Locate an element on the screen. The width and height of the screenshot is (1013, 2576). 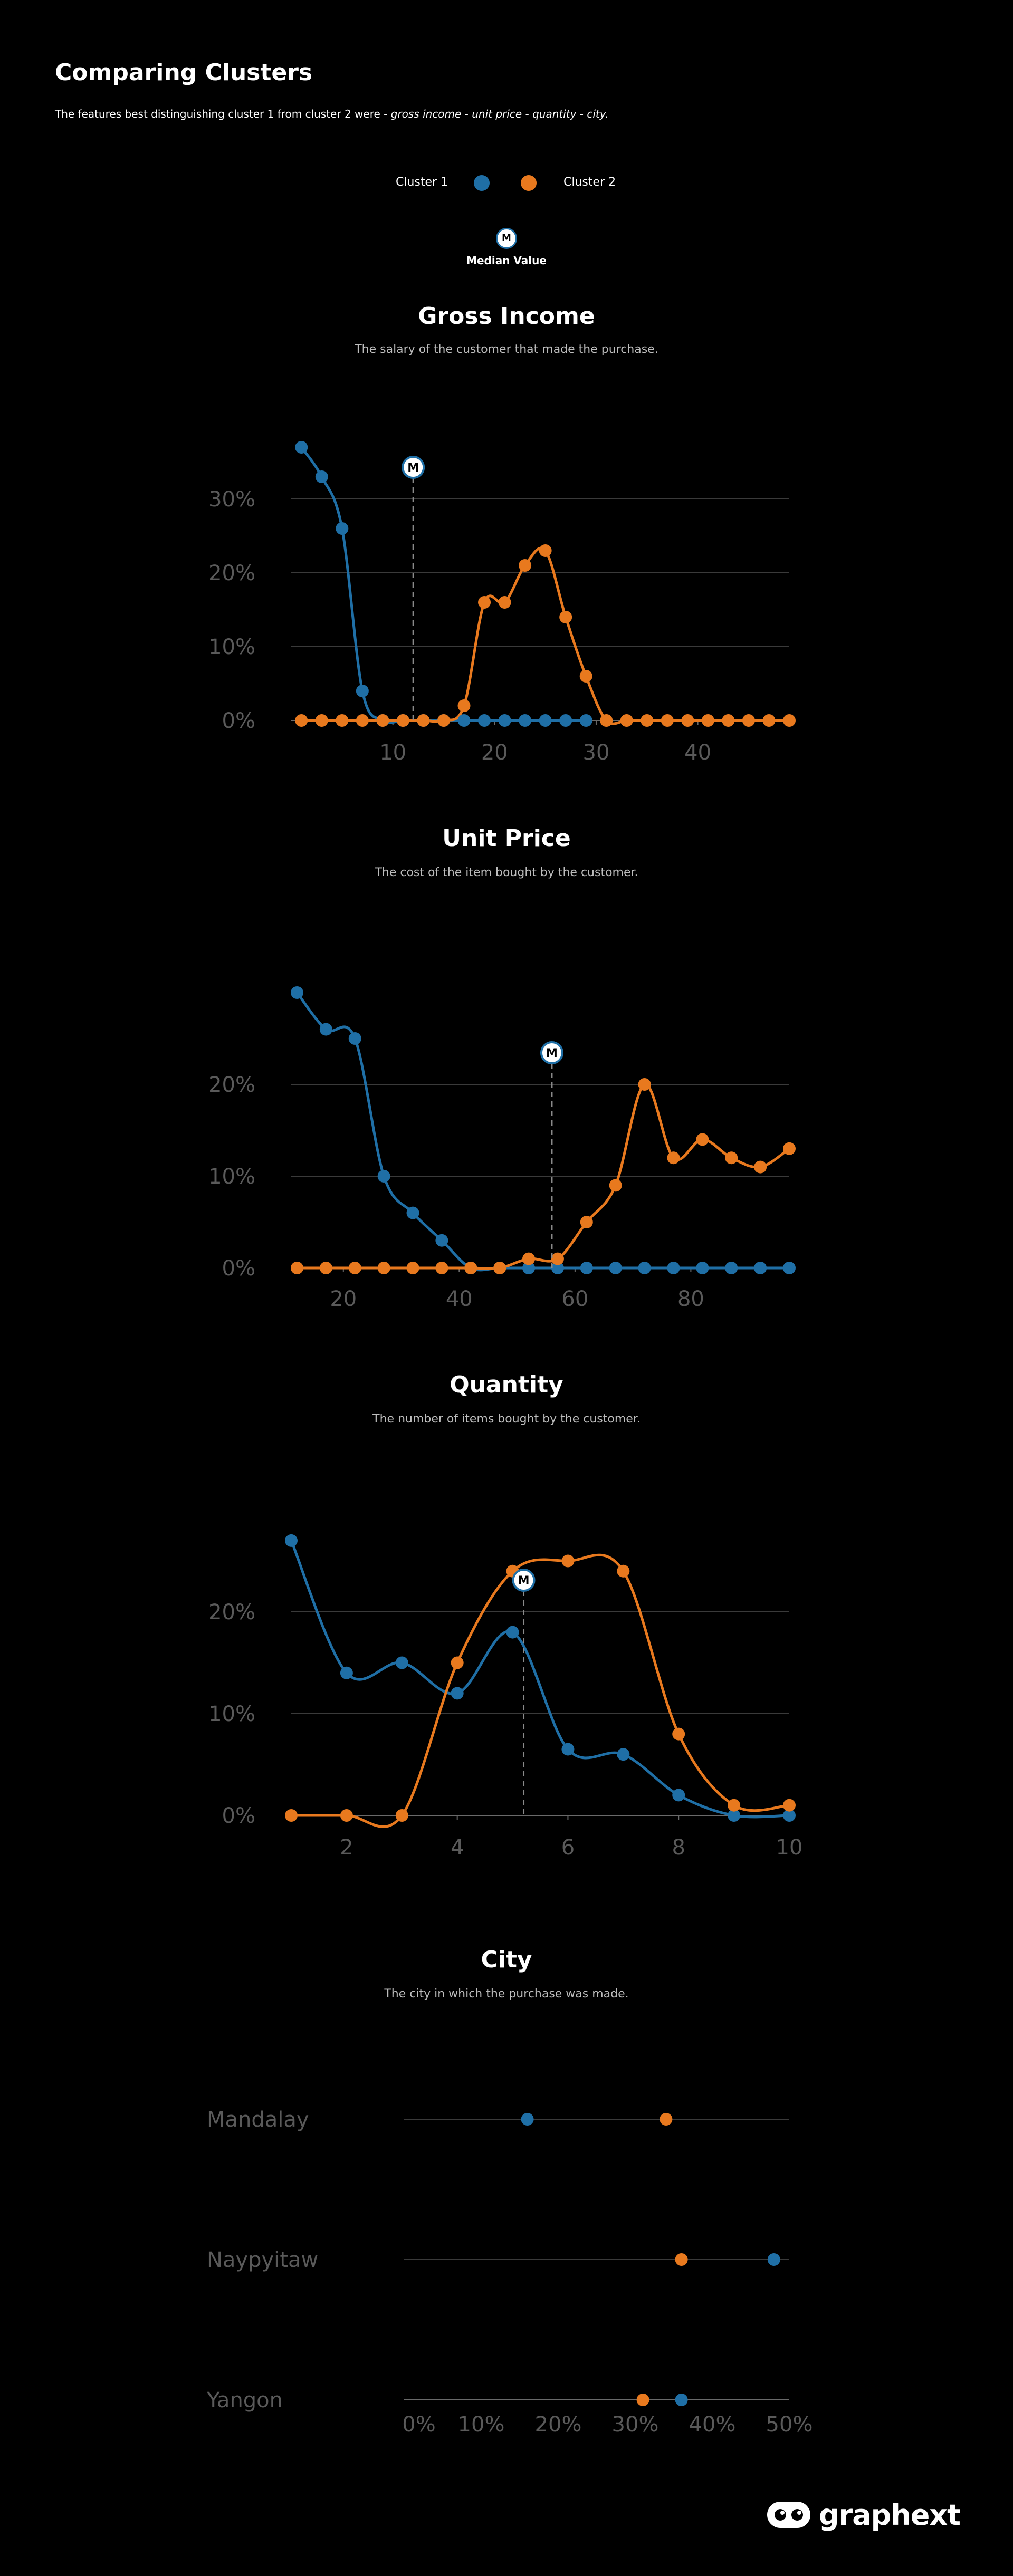
city-chart: Mandalay Naypyitaw Yangon 0% 10% 20% 30% 40% 50% is located at coordinates (509, 2273).